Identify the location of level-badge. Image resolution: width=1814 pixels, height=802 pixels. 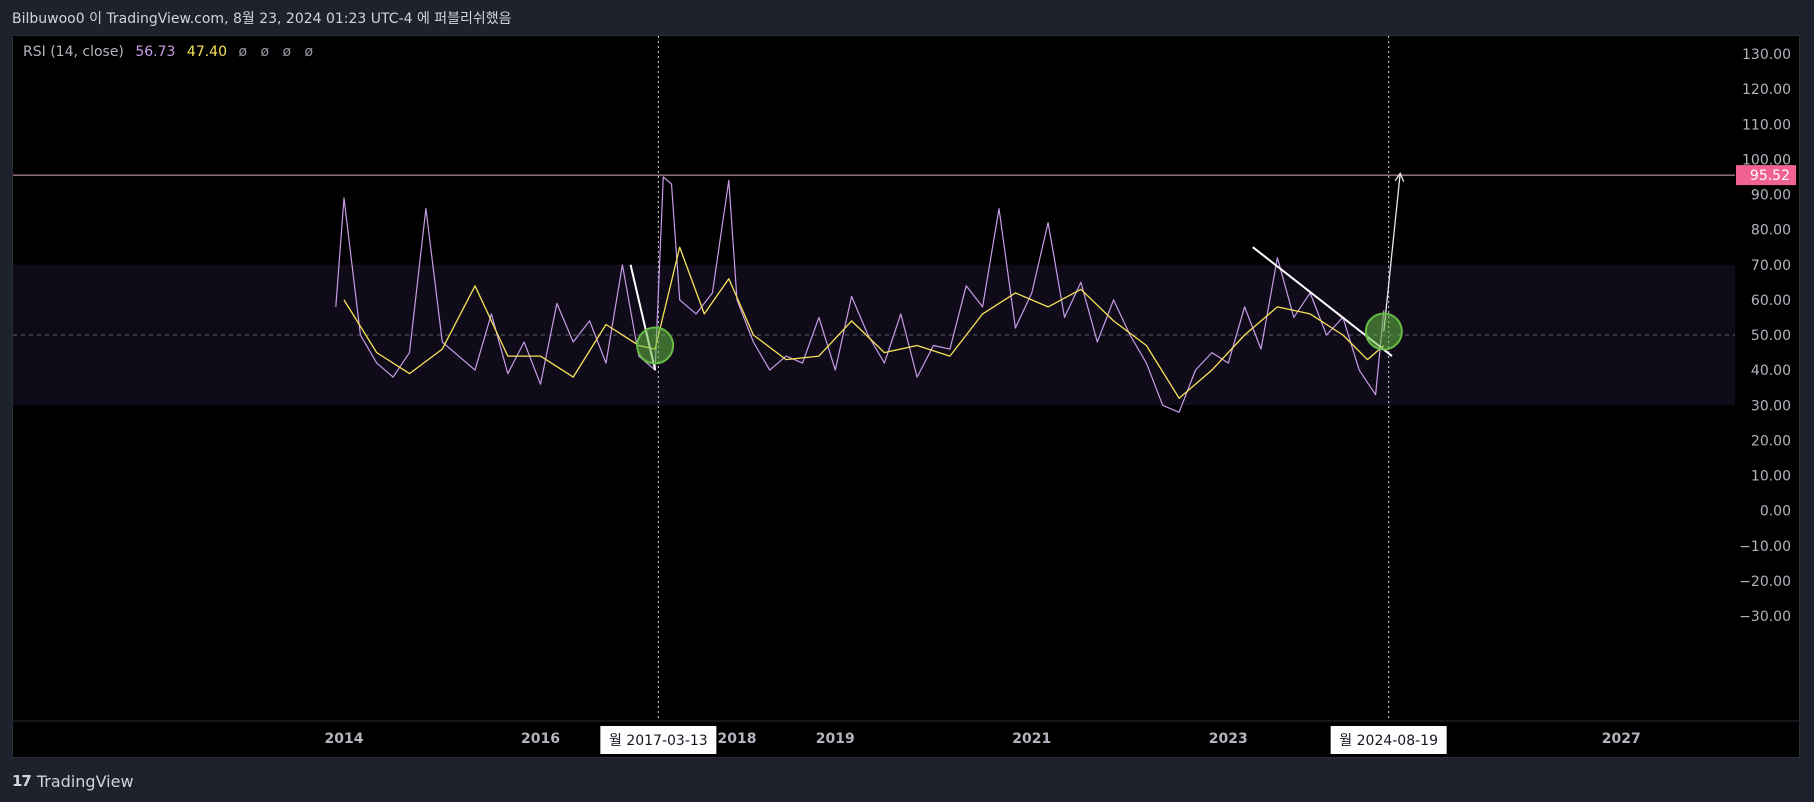
(1766, 175).